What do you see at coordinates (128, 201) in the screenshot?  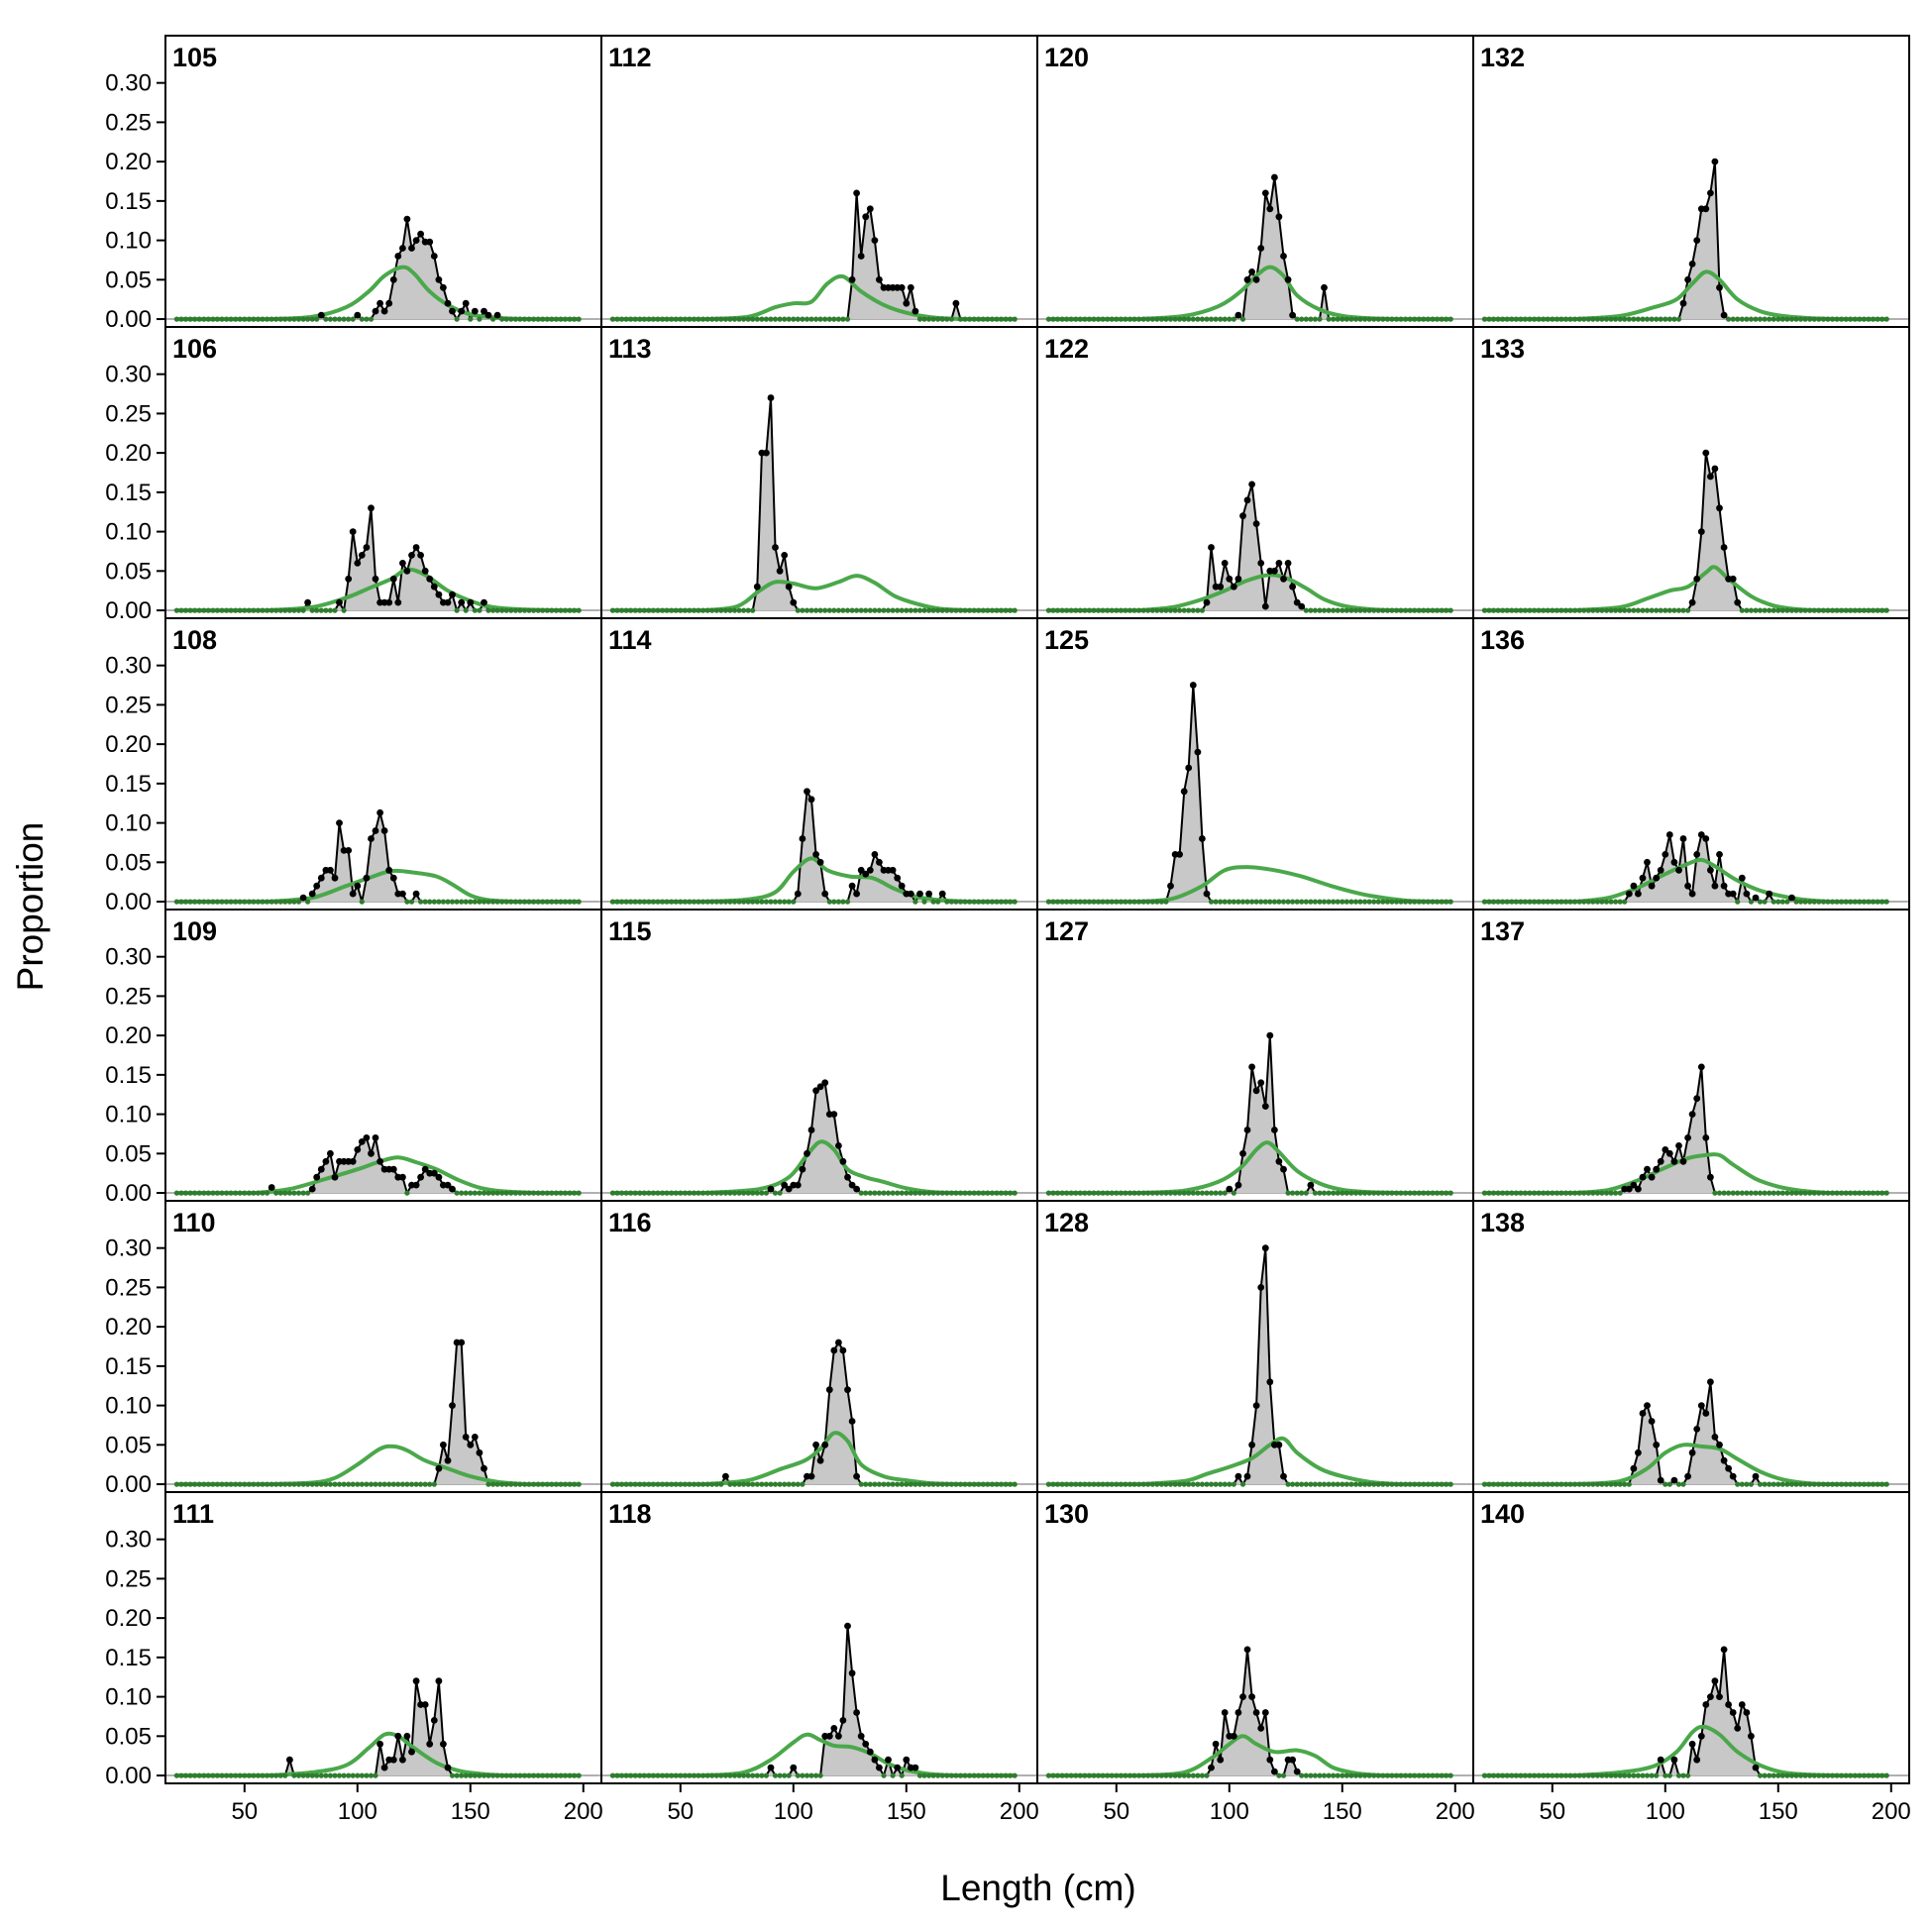 I see `y-tick-label: 0.15` at bounding box center [128, 201].